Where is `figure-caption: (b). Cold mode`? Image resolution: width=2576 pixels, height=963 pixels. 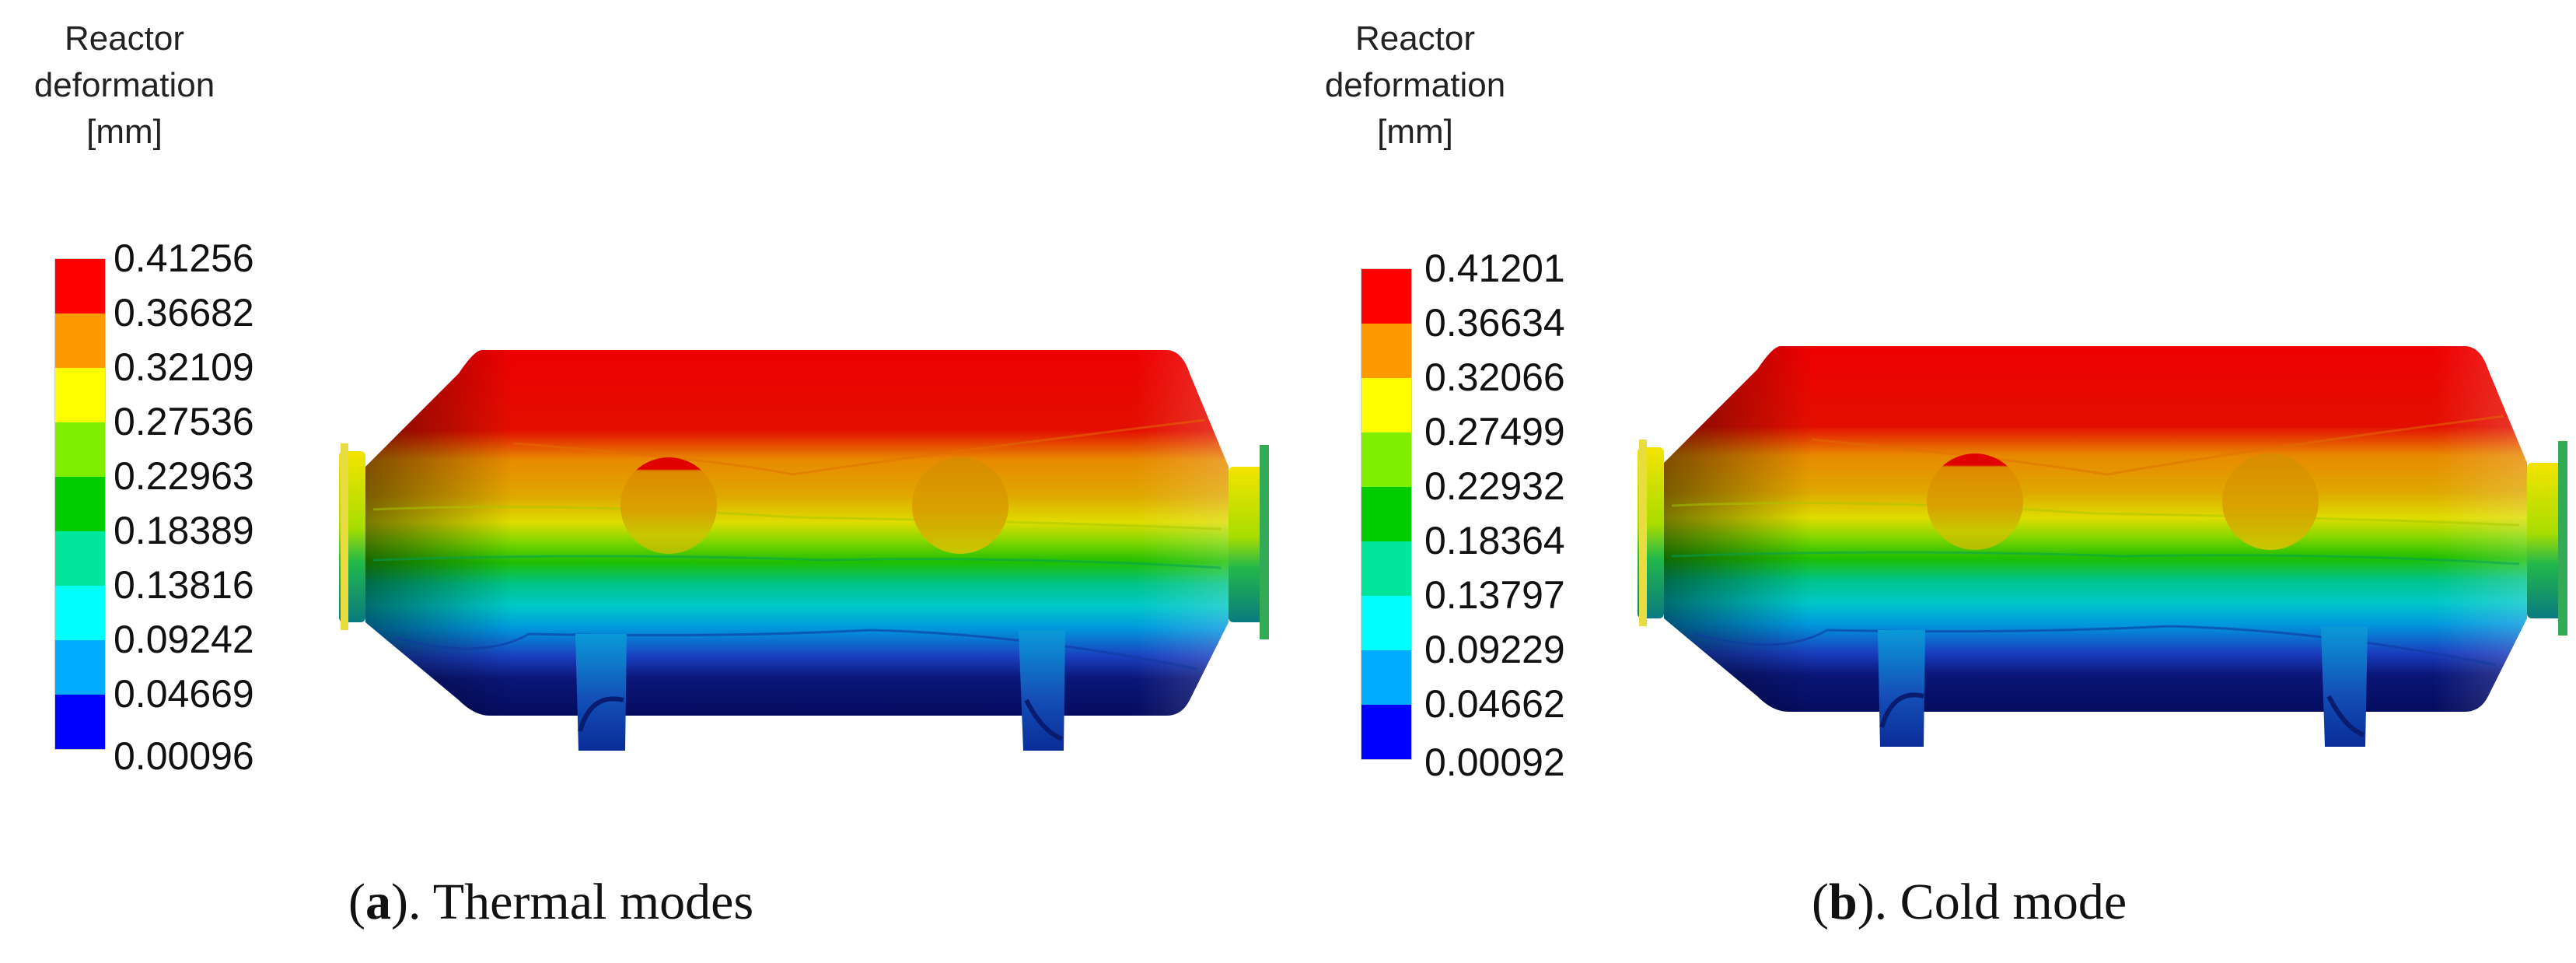 figure-caption: (b). Cold mode is located at coordinates (1969, 902).